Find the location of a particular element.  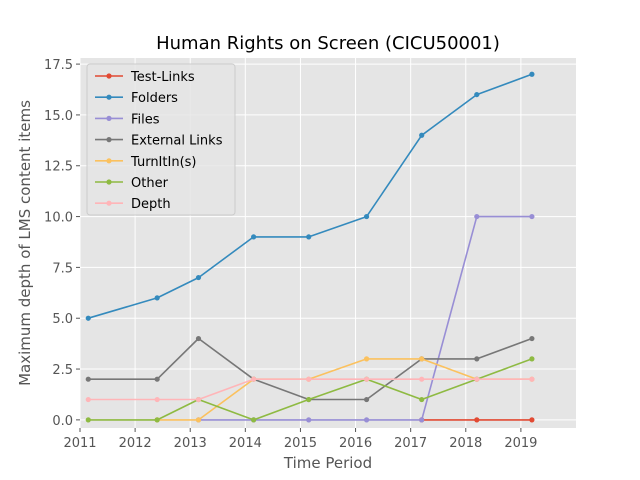

y-tick-label: 7.5 is located at coordinates (62, 268).